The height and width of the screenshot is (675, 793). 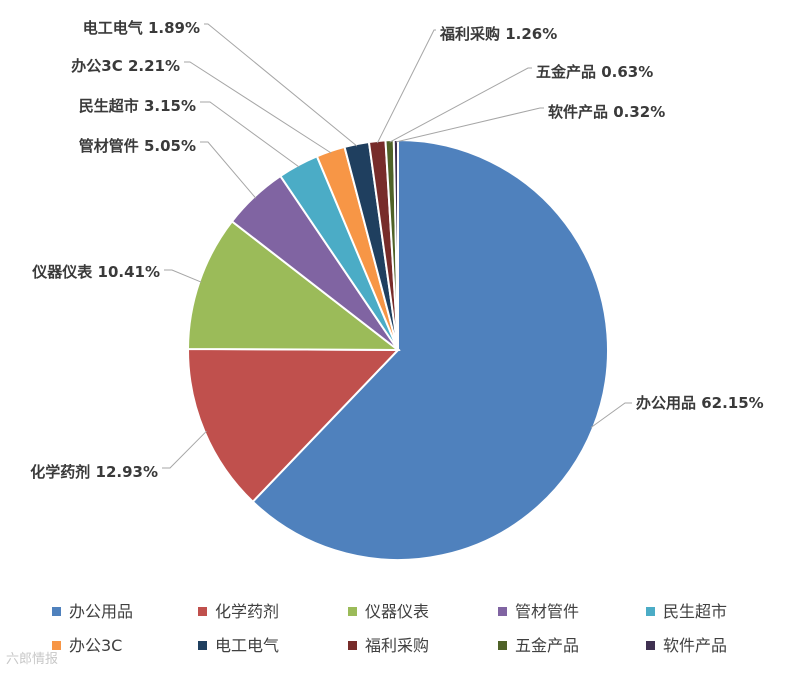 What do you see at coordinates (695, 645) in the screenshot?
I see `legend-label: 软件产品` at bounding box center [695, 645].